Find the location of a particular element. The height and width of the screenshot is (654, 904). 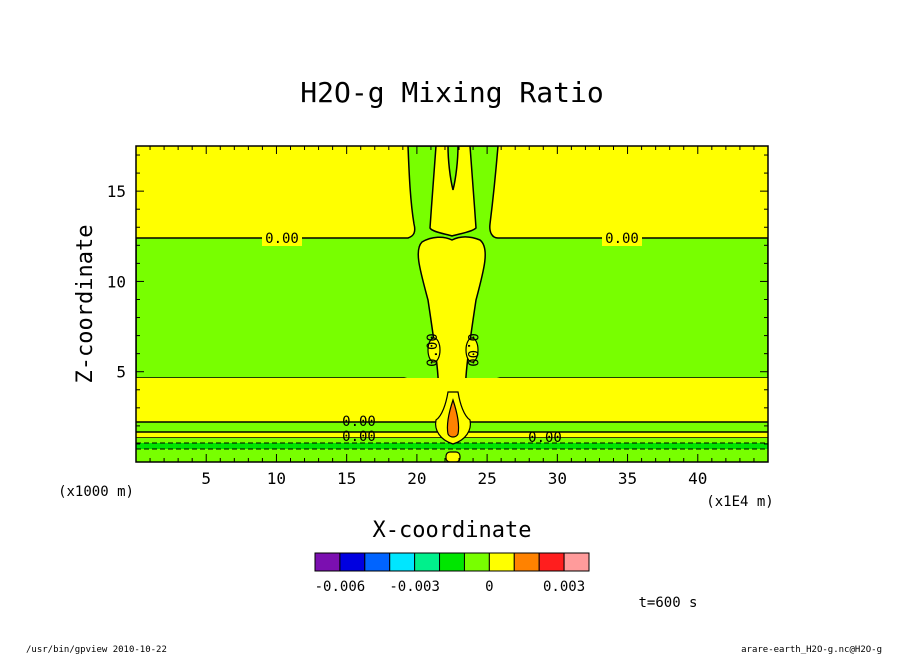

x-tick-label: 25 is located at coordinates (486, 478).